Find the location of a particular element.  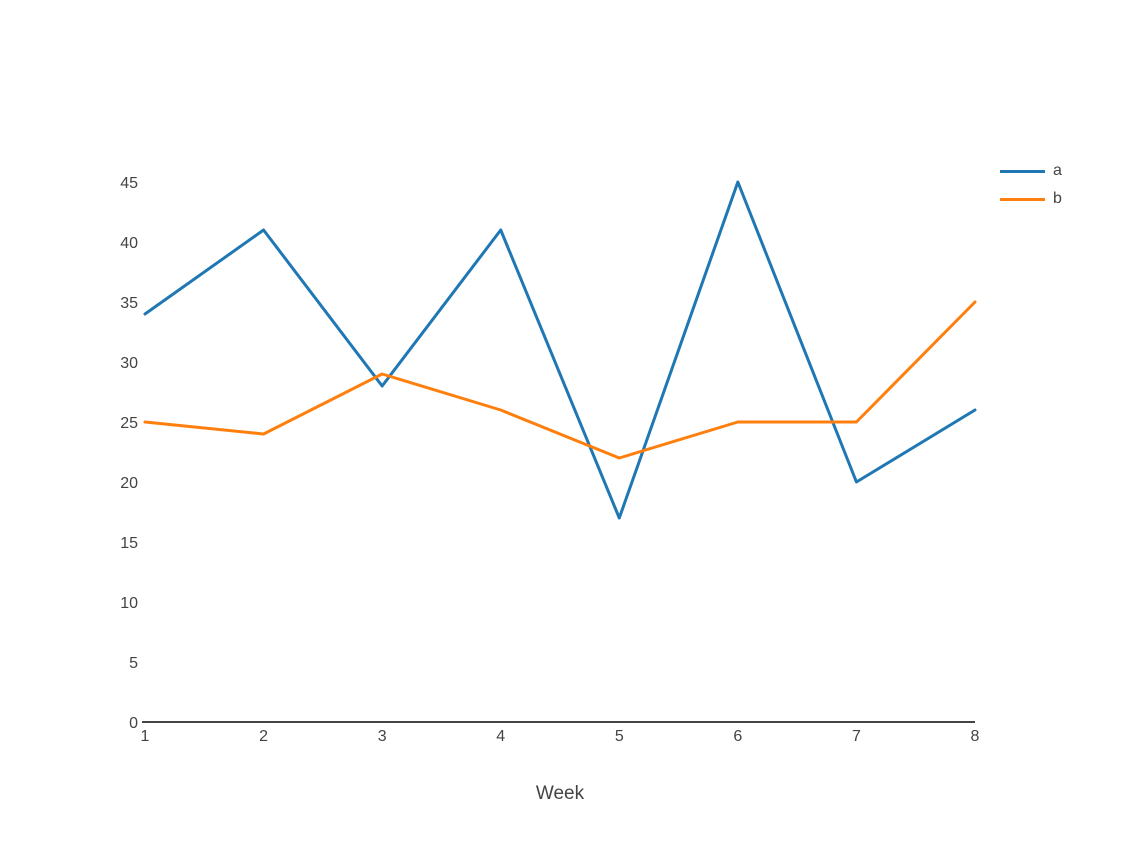

x-tick-label: 3 is located at coordinates (382, 736).